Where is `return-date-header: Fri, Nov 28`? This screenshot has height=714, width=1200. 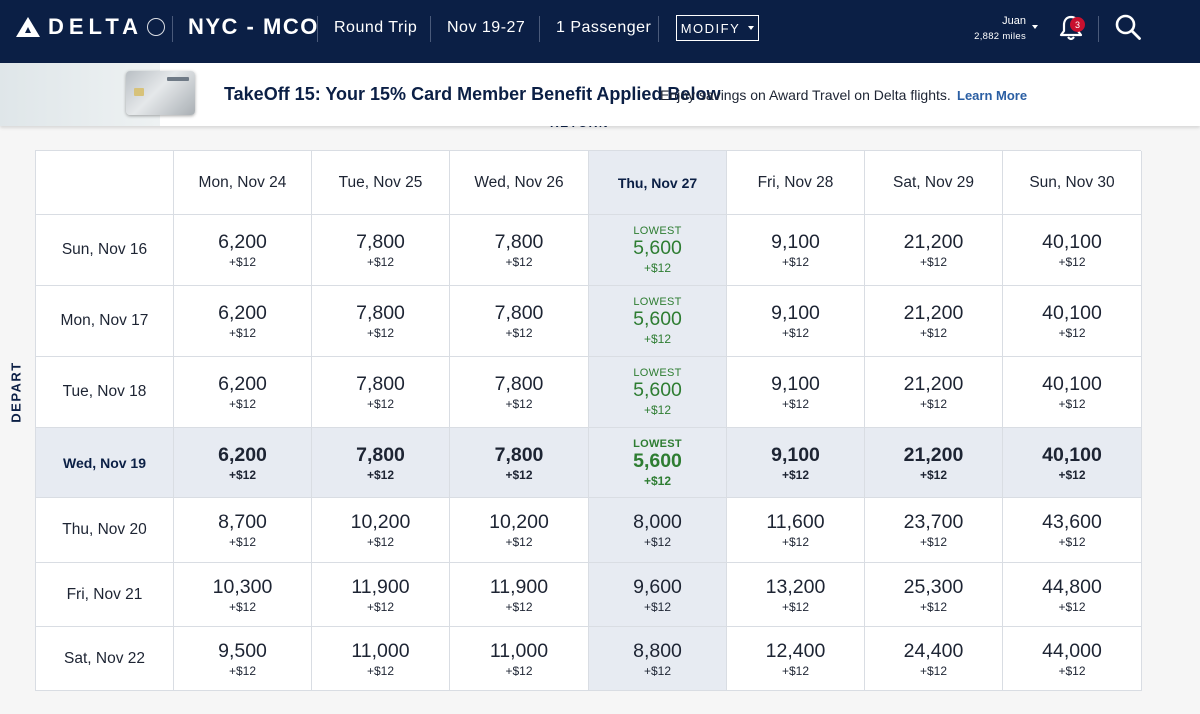 return-date-header: Fri, Nov 28 is located at coordinates (796, 183).